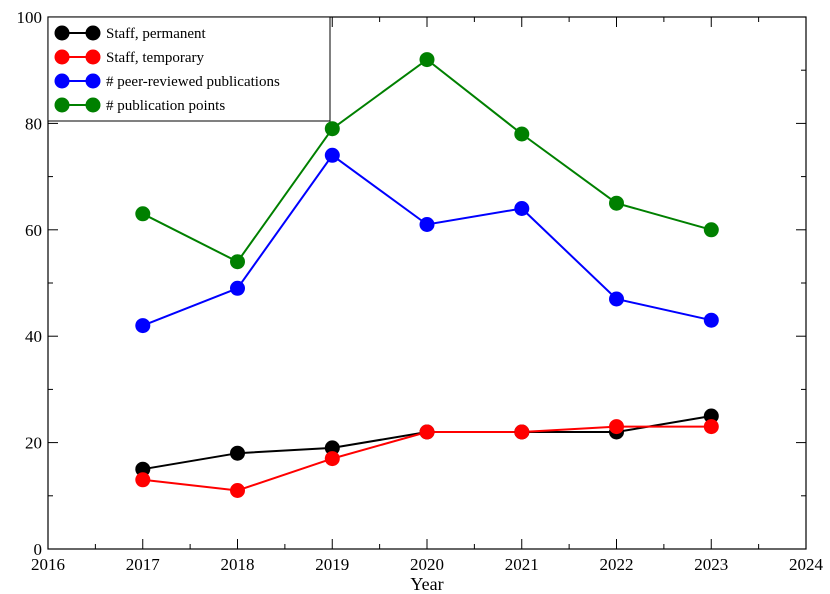 Image resolution: width=830 pixels, height=594 pixels. I want to click on legend-label: # peer-reviewed publications, so click(193, 82).